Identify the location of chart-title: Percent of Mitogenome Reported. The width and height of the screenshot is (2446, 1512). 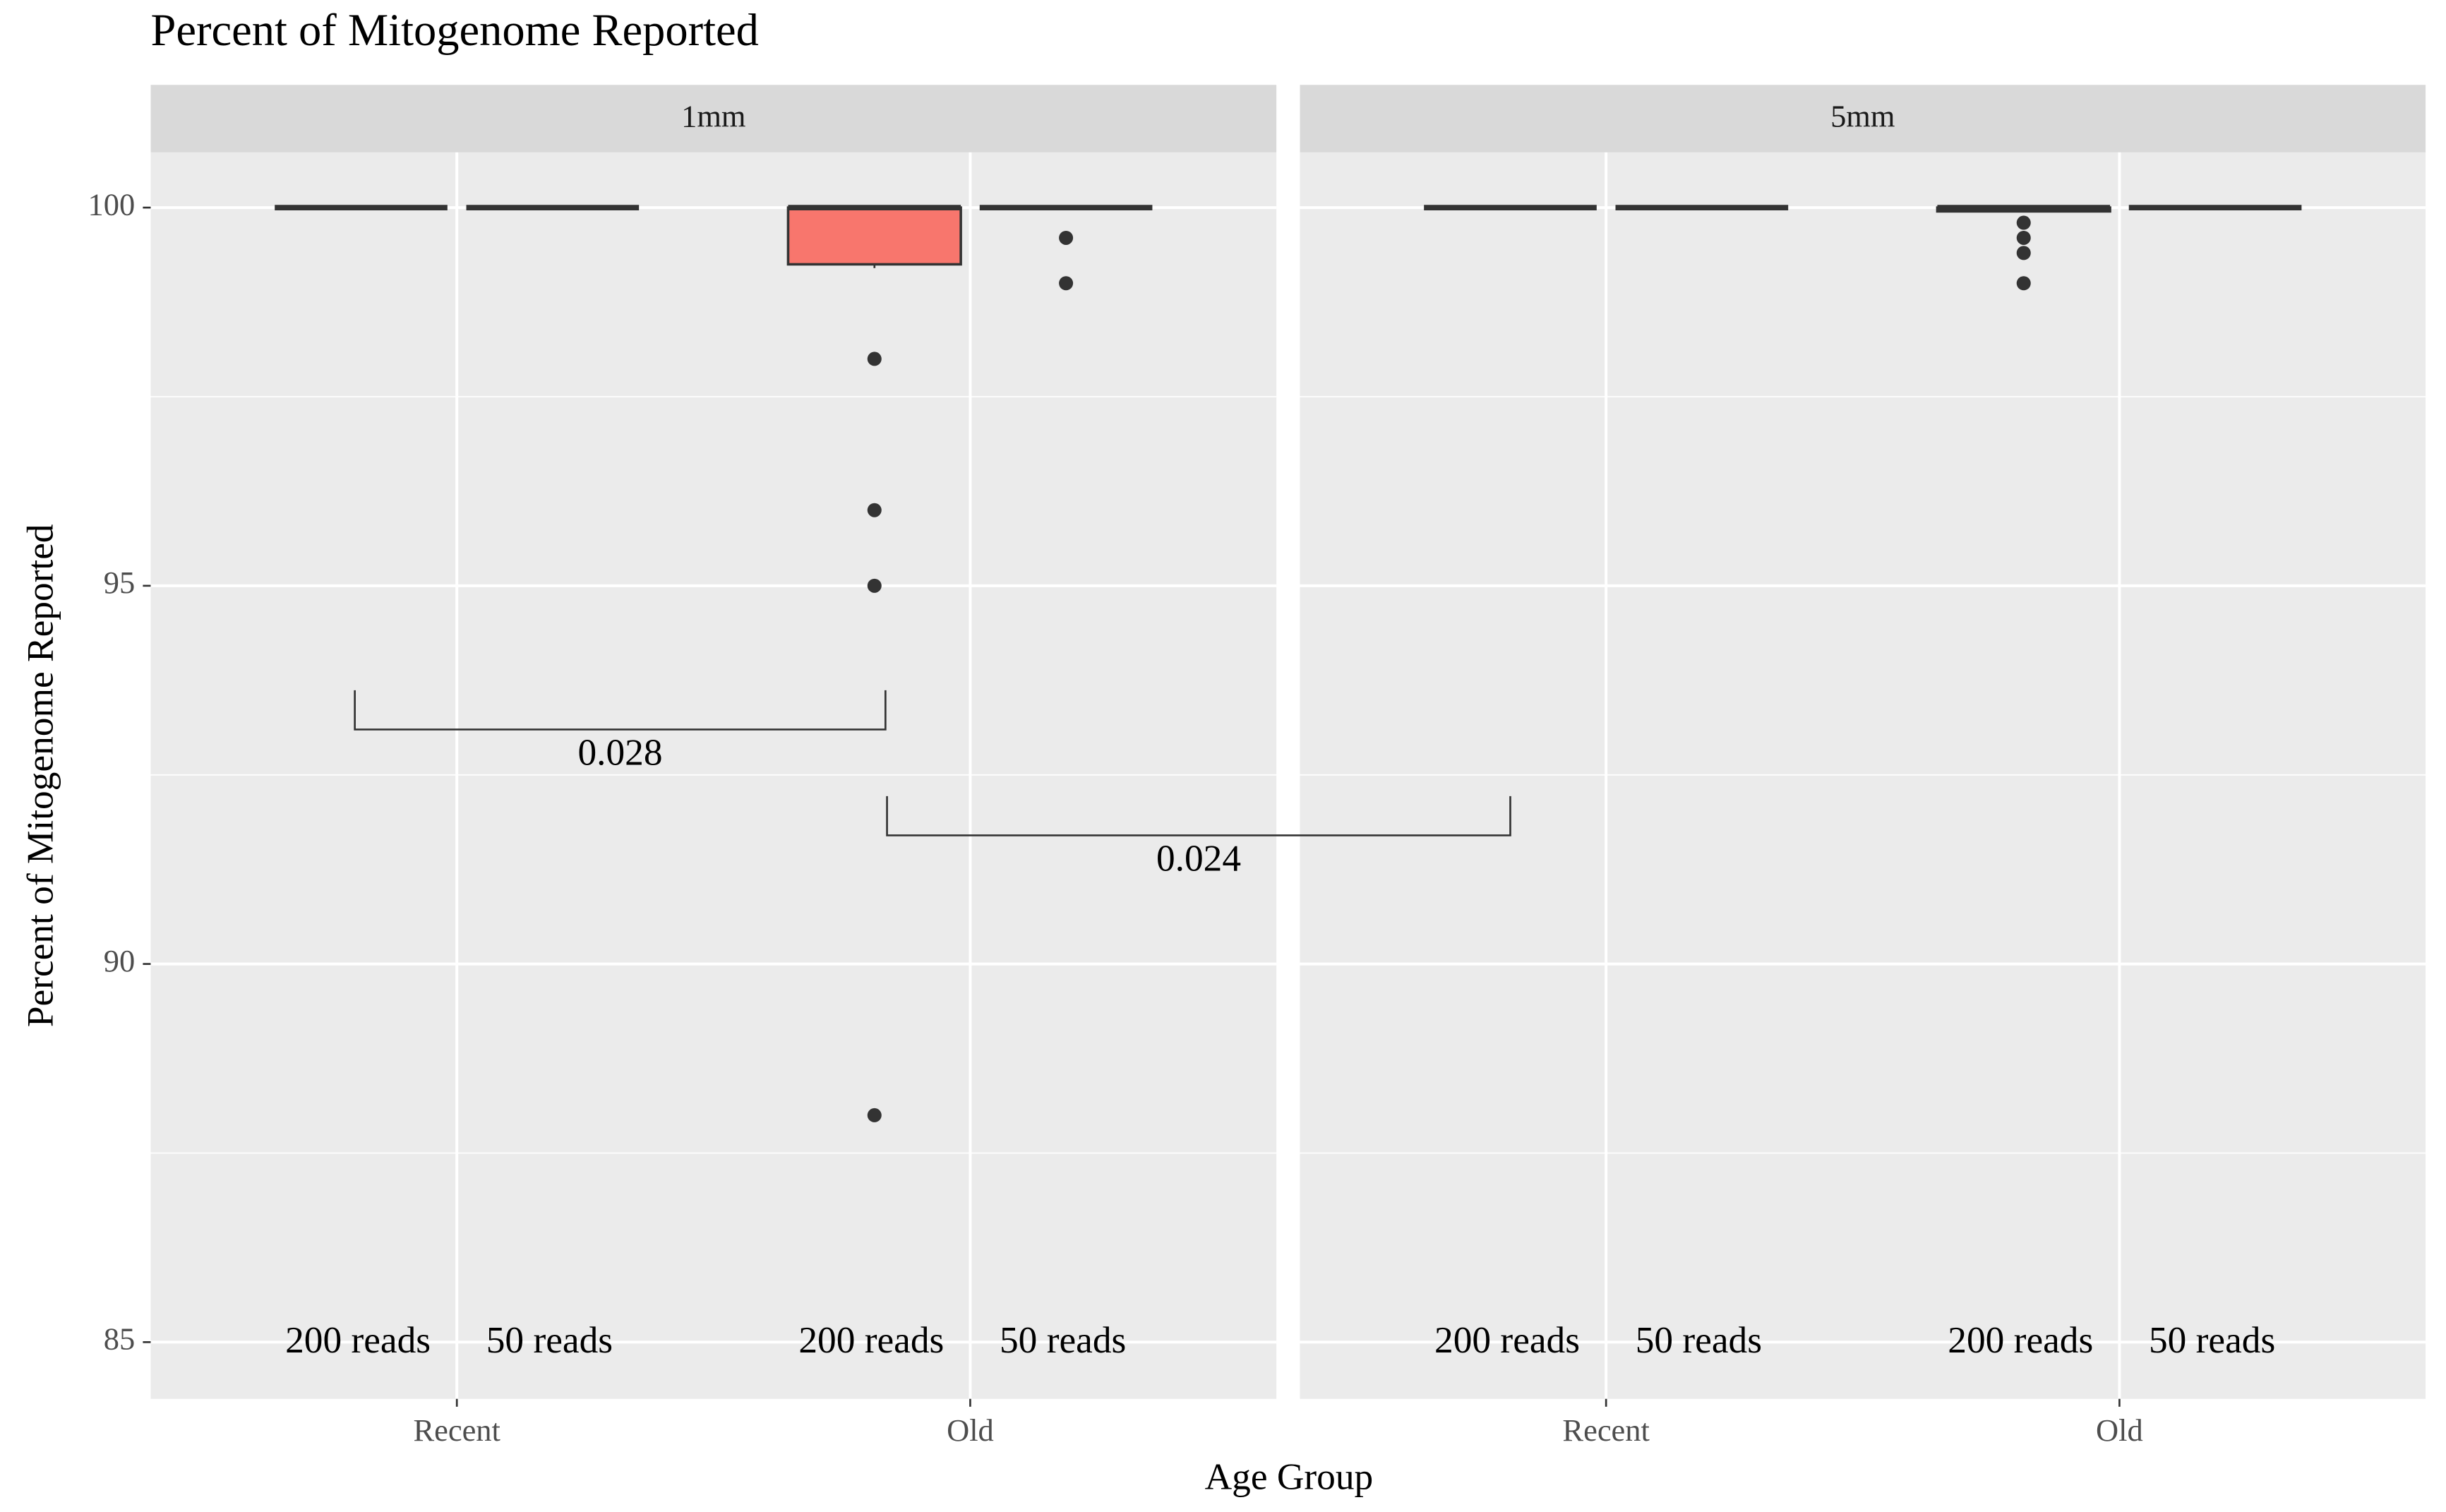
(455, 30).